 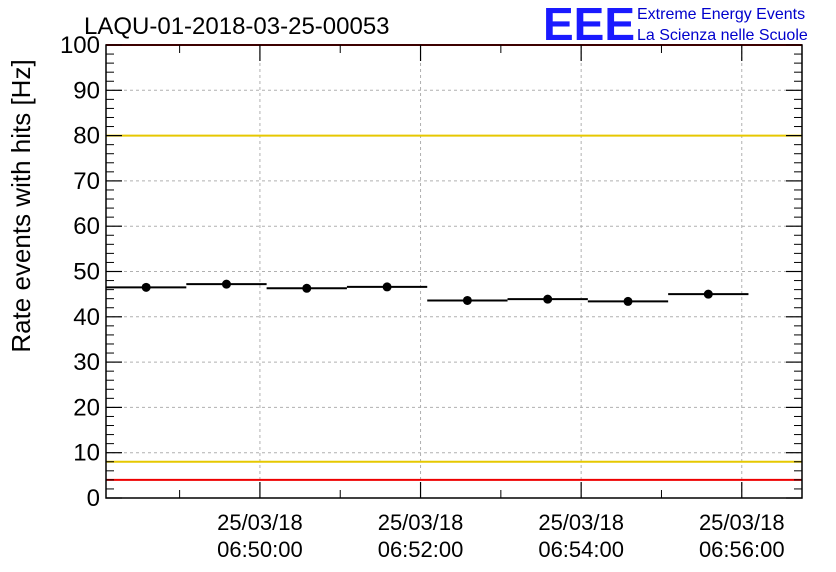 What do you see at coordinates (86, 181) in the screenshot?
I see `y-tick-label: 70` at bounding box center [86, 181].